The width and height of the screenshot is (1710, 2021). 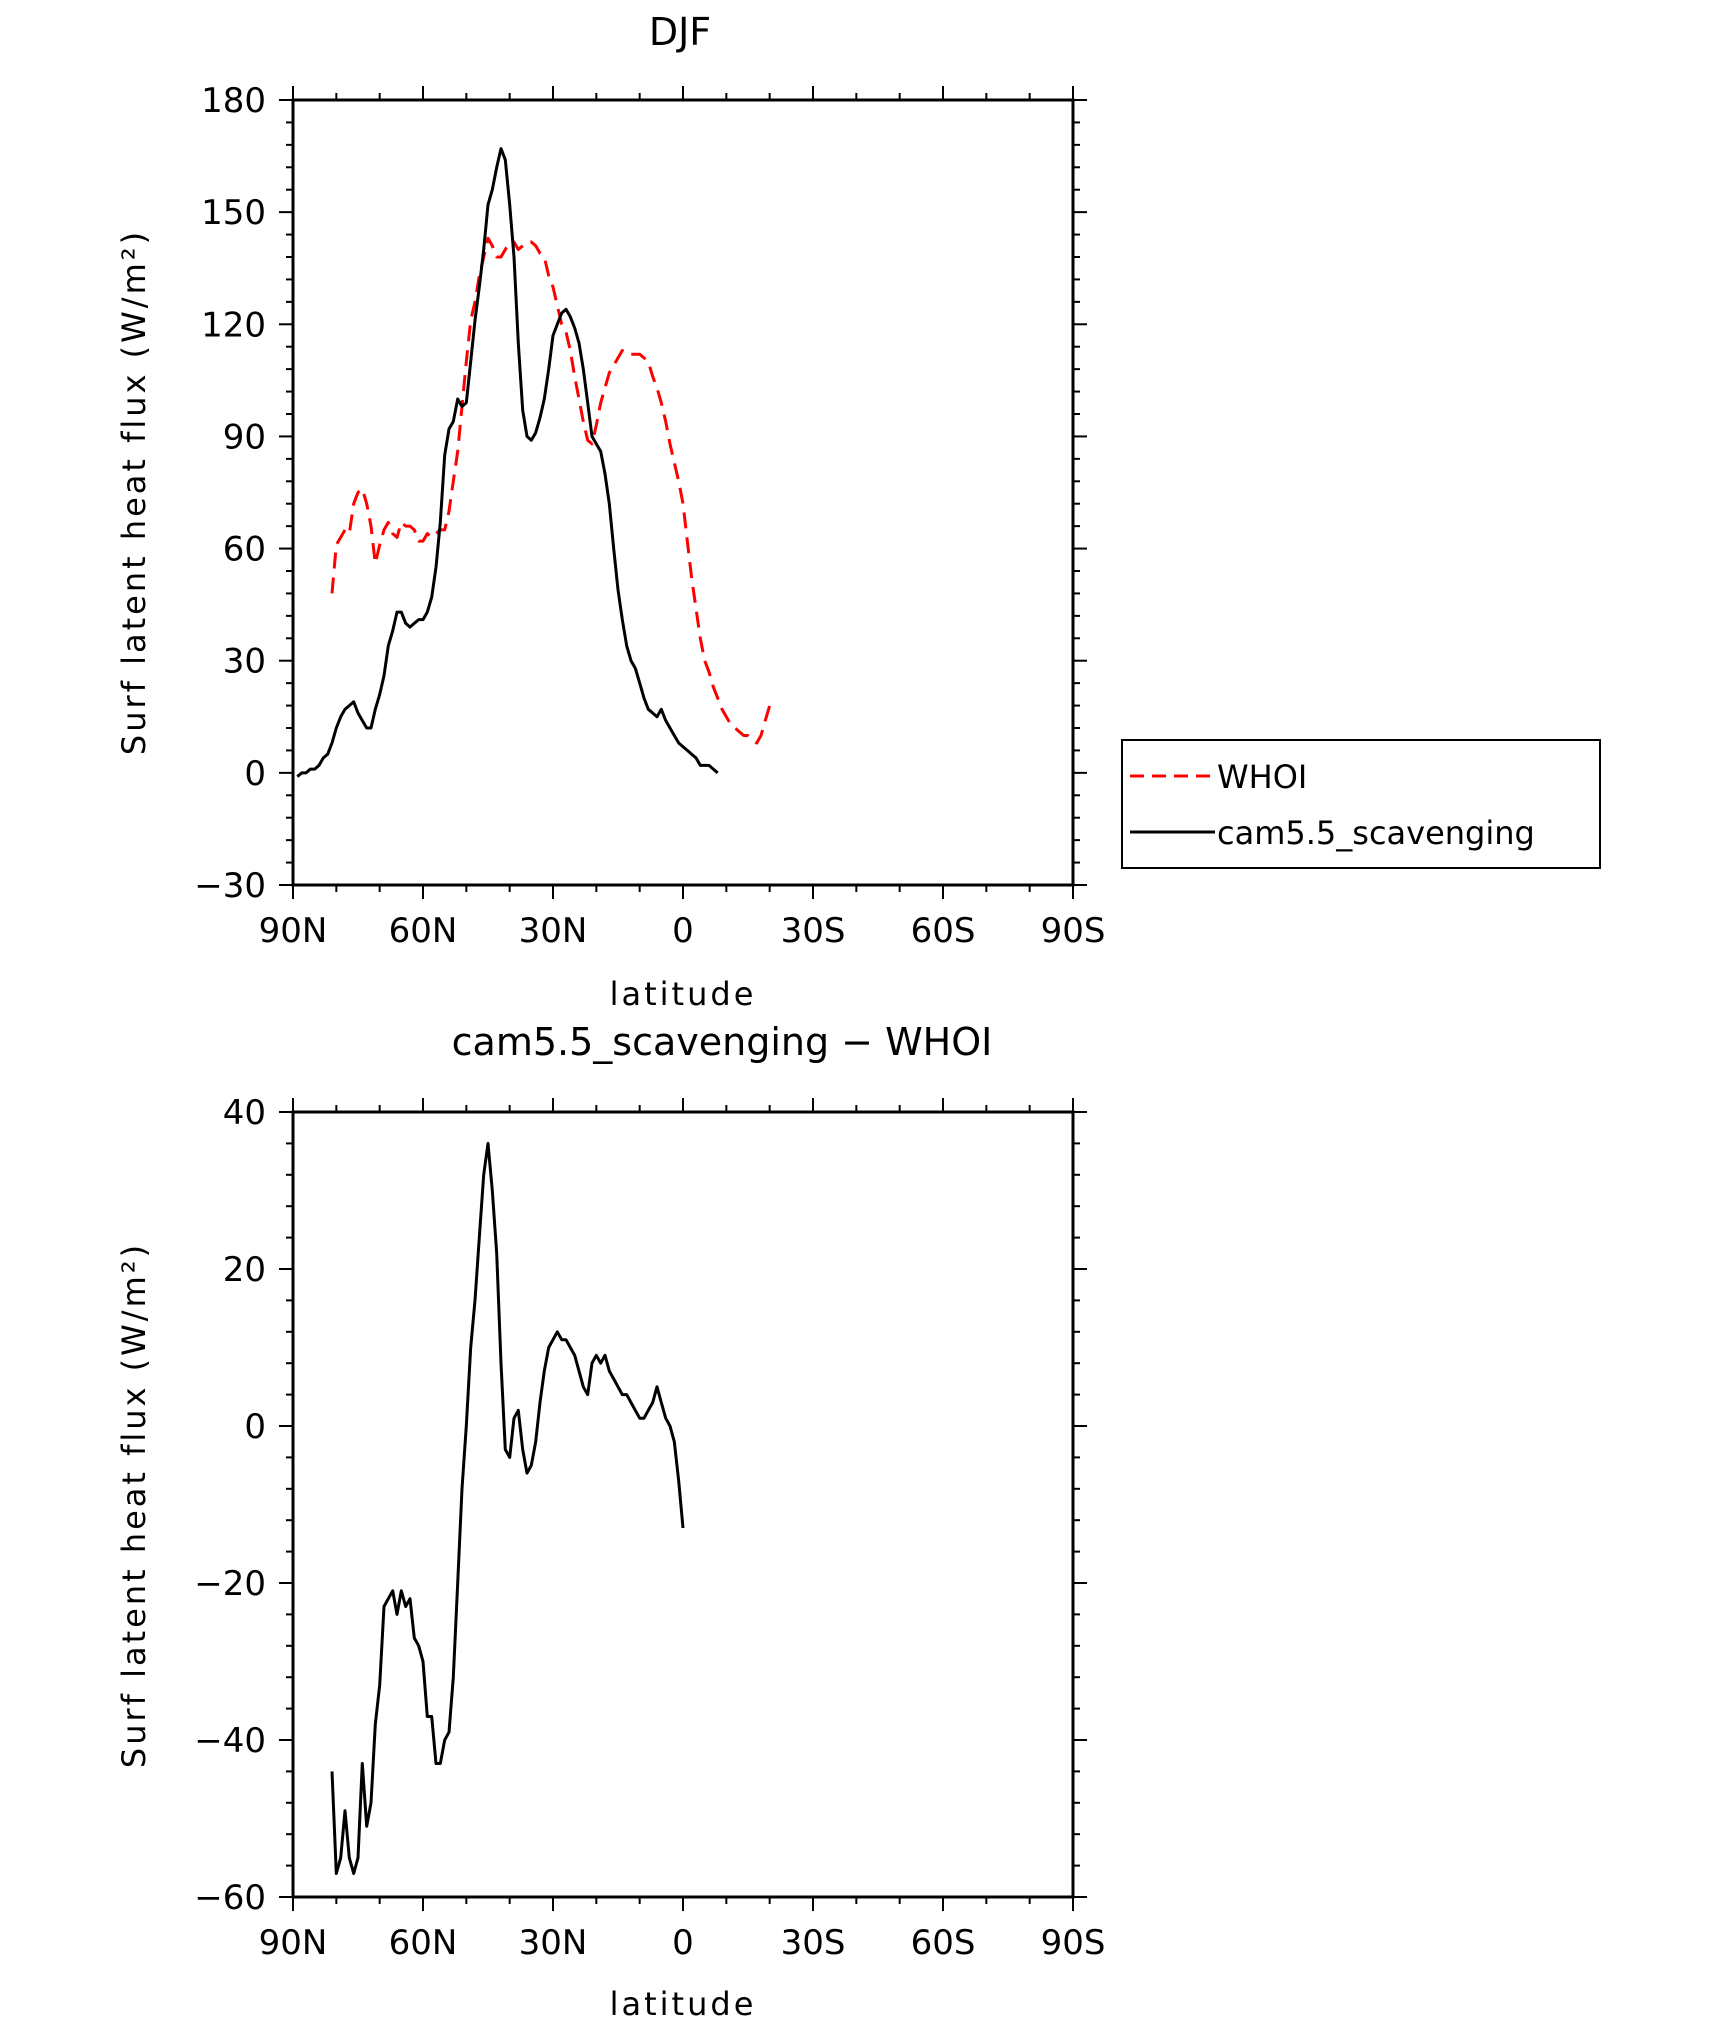 What do you see at coordinates (680, 32) in the screenshot?
I see `top-panel-title: DJF` at bounding box center [680, 32].